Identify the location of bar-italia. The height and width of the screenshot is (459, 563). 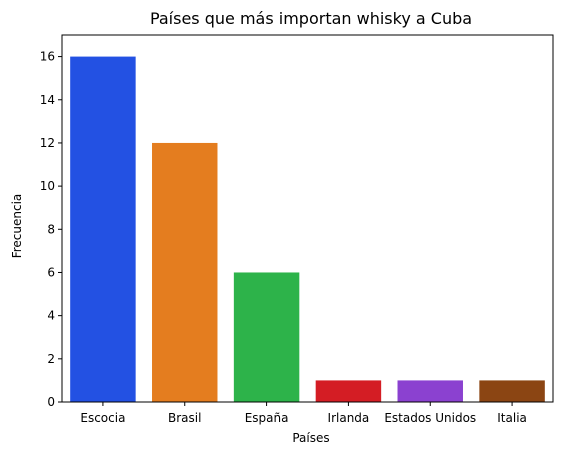
(512, 391).